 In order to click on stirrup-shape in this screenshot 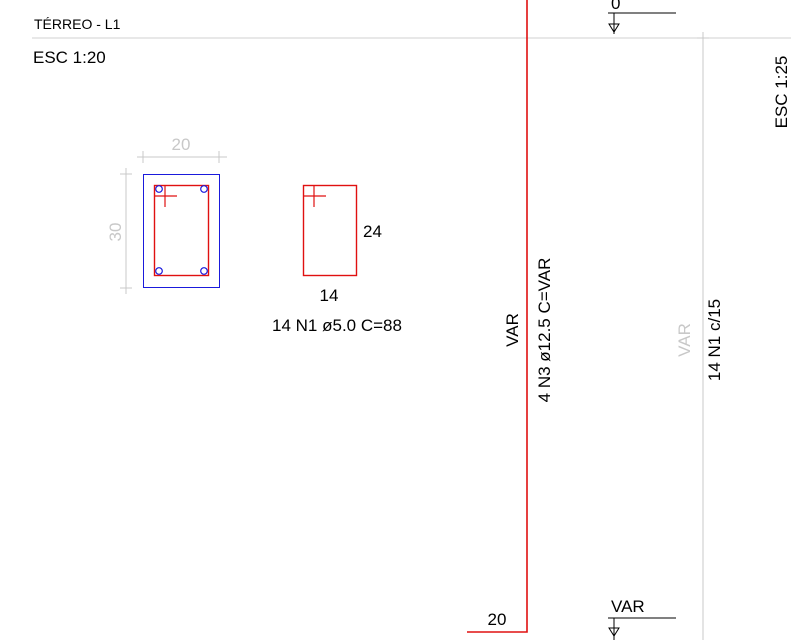, I will do `click(330, 230)`.